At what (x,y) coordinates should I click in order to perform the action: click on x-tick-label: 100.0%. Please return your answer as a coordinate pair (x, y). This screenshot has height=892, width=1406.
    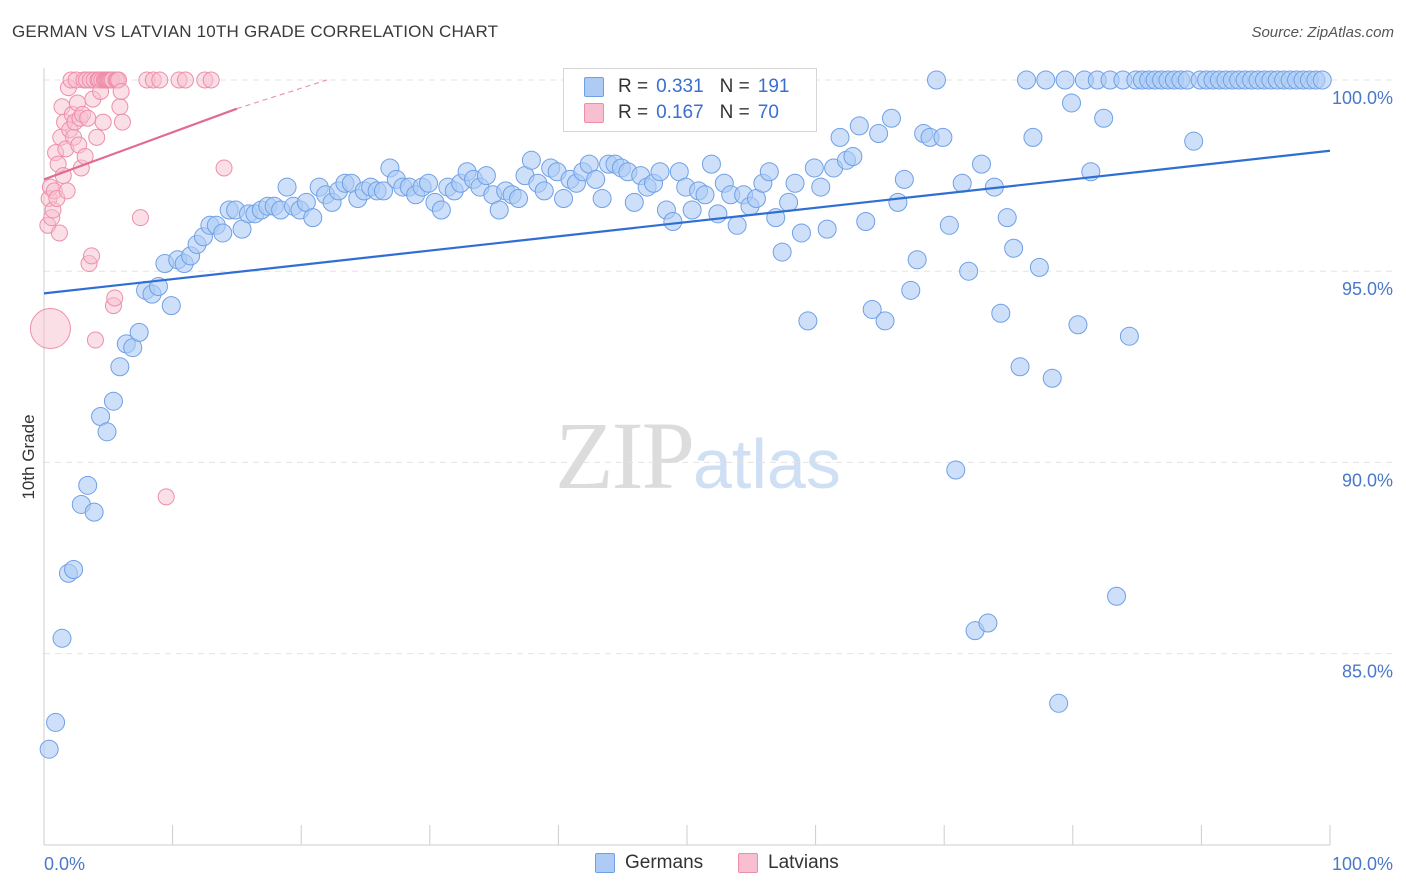
    Looking at the image, I should click on (1362, 864).